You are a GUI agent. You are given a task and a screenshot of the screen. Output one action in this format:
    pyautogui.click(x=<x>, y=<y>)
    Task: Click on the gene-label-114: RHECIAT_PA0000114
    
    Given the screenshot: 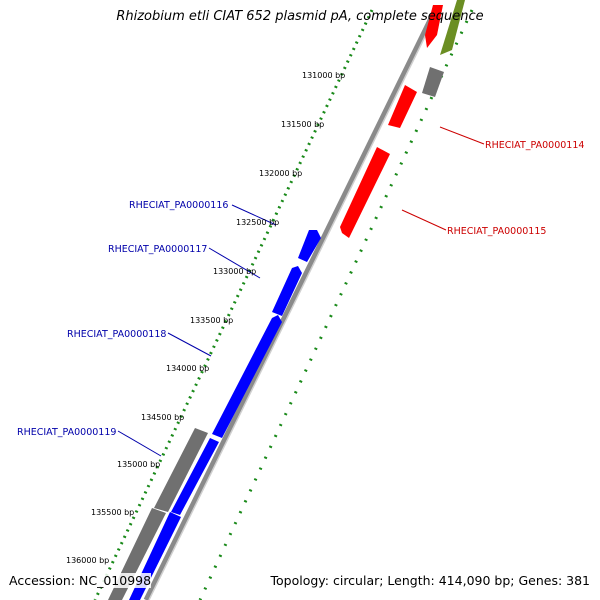 What is the action you would take?
    pyautogui.click(x=534, y=145)
    